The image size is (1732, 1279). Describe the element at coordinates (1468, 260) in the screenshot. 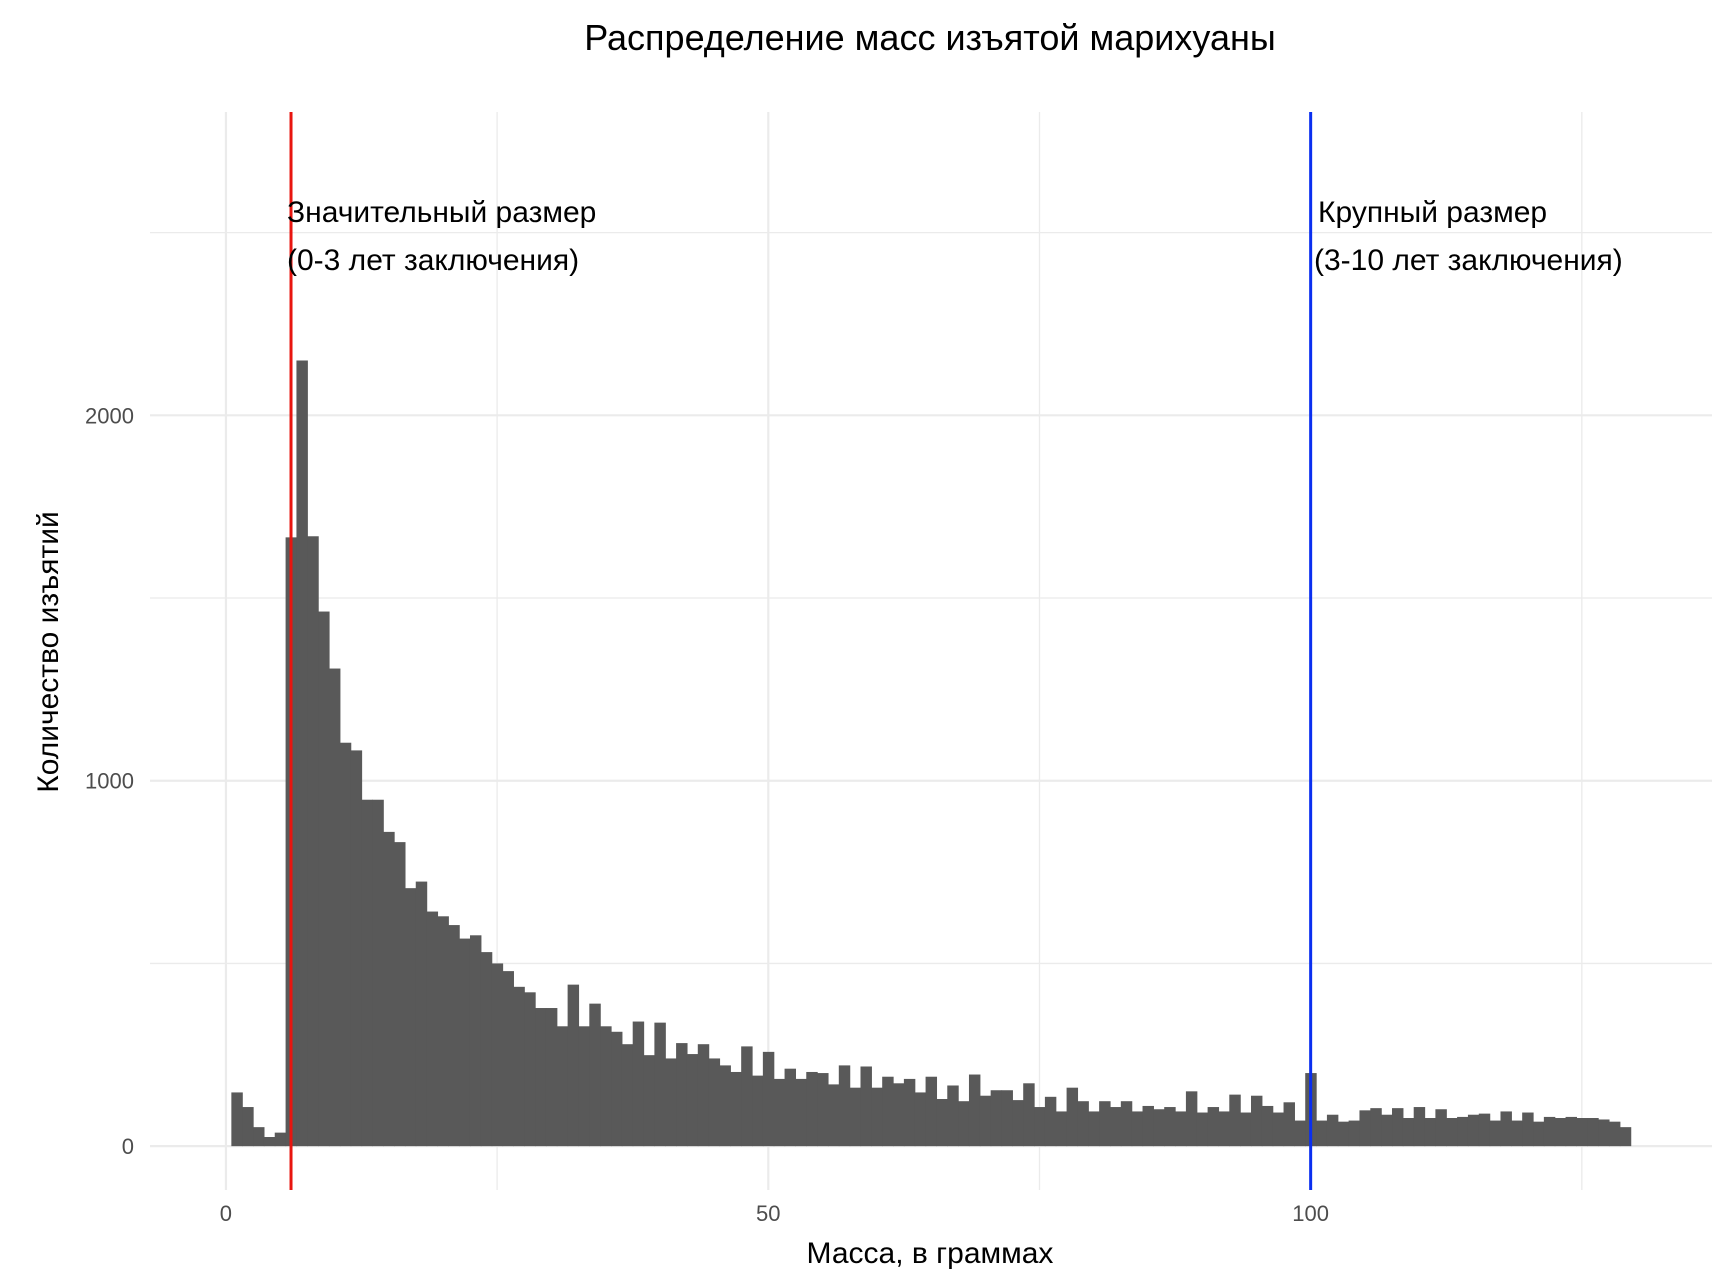

I see `annotation-large-line2: (3-10 лет заключения)` at that location.